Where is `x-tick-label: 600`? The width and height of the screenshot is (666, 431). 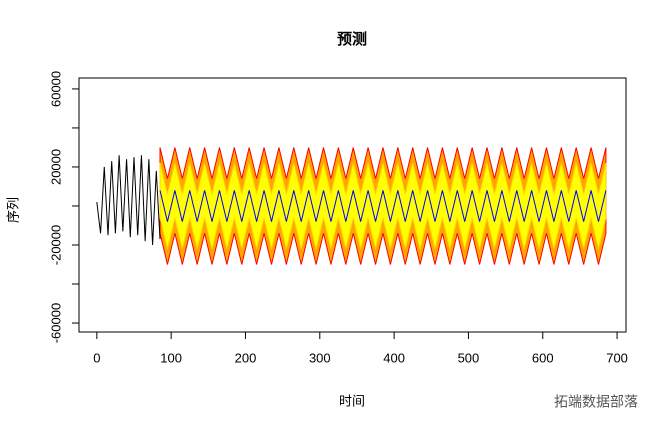
x-tick-label: 600 is located at coordinates (543, 357).